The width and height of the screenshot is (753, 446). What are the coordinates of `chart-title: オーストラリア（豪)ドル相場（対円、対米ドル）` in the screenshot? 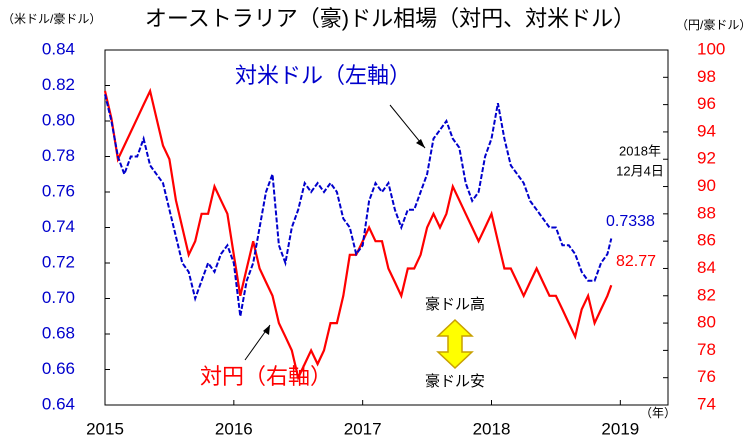 It's located at (390, 18).